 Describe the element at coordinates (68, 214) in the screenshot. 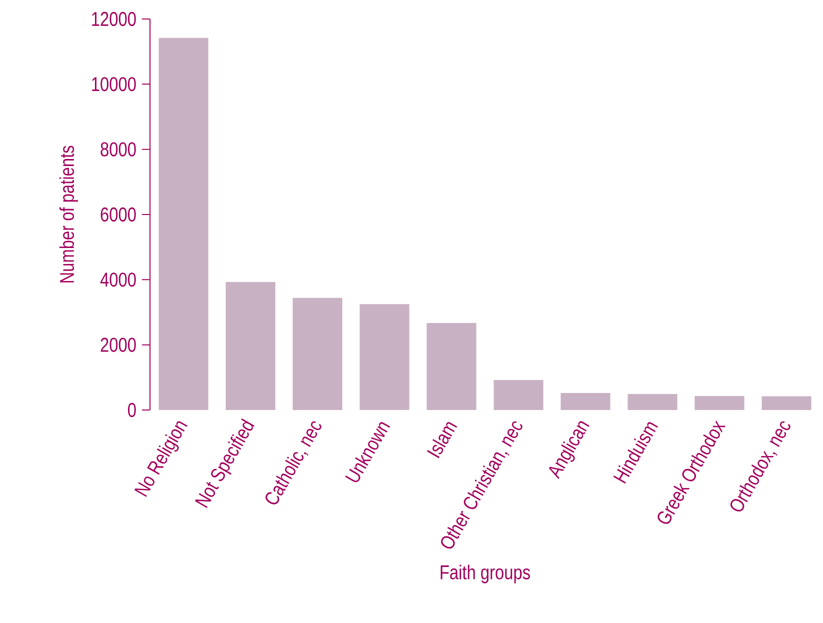

I see `y-axis-title: Number of patients` at that location.